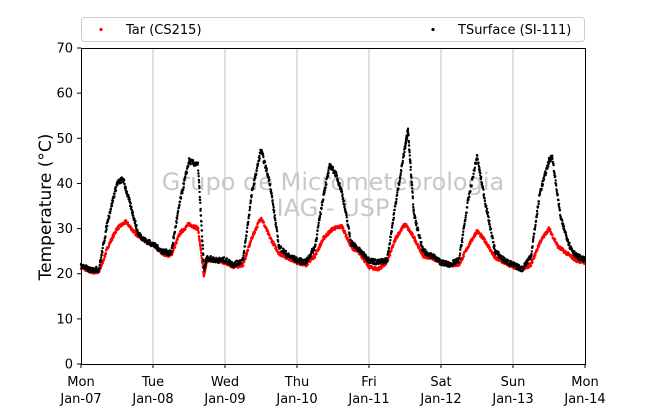 This screenshot has height=409, width=650. Describe the element at coordinates (584, 399) in the screenshot. I see `x-tick-label-date: Jan-14` at that location.